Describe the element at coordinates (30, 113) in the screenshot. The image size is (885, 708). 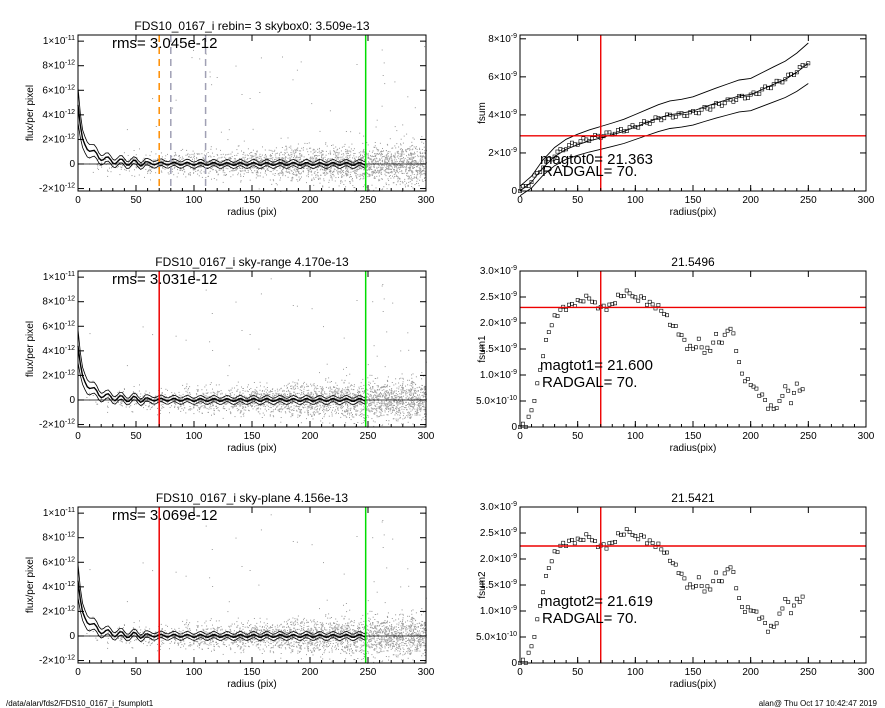
I see `y-axis-label: flux/per pixel` at that location.